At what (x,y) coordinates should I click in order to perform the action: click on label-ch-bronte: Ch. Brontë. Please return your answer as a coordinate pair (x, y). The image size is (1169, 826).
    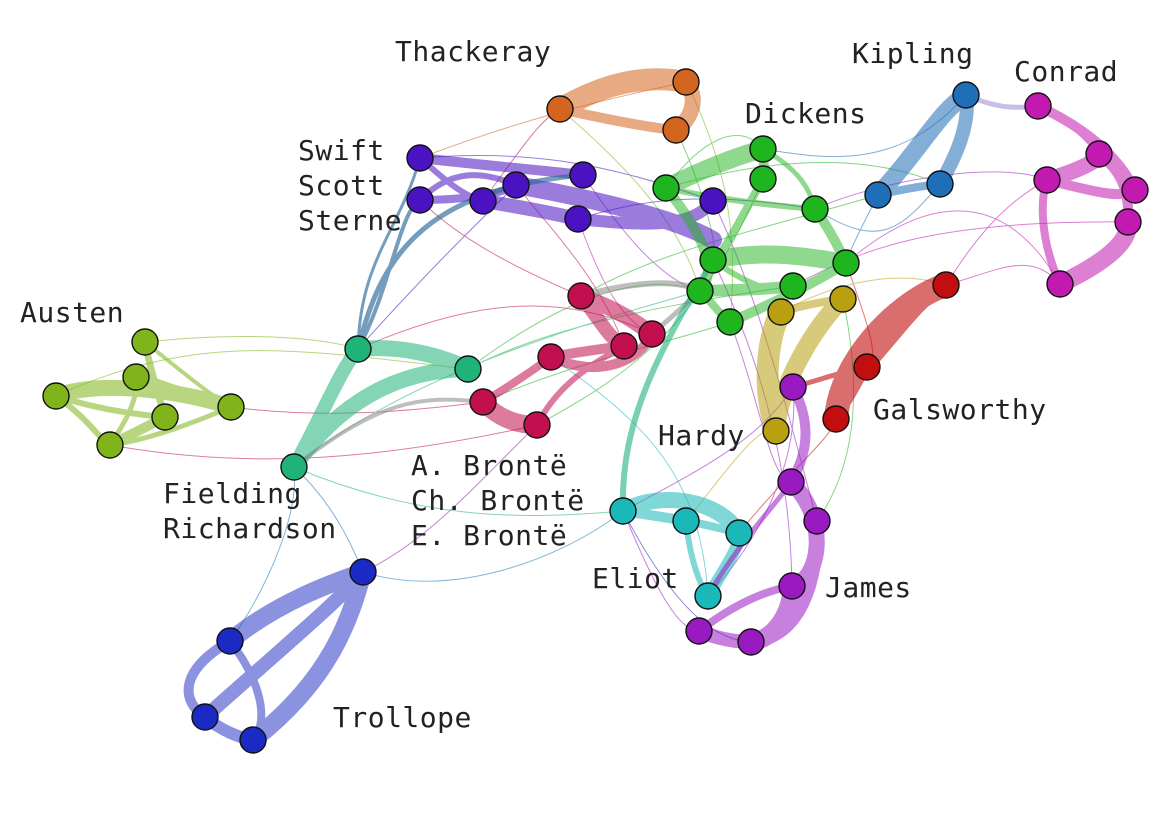
    Looking at the image, I should click on (498, 500).